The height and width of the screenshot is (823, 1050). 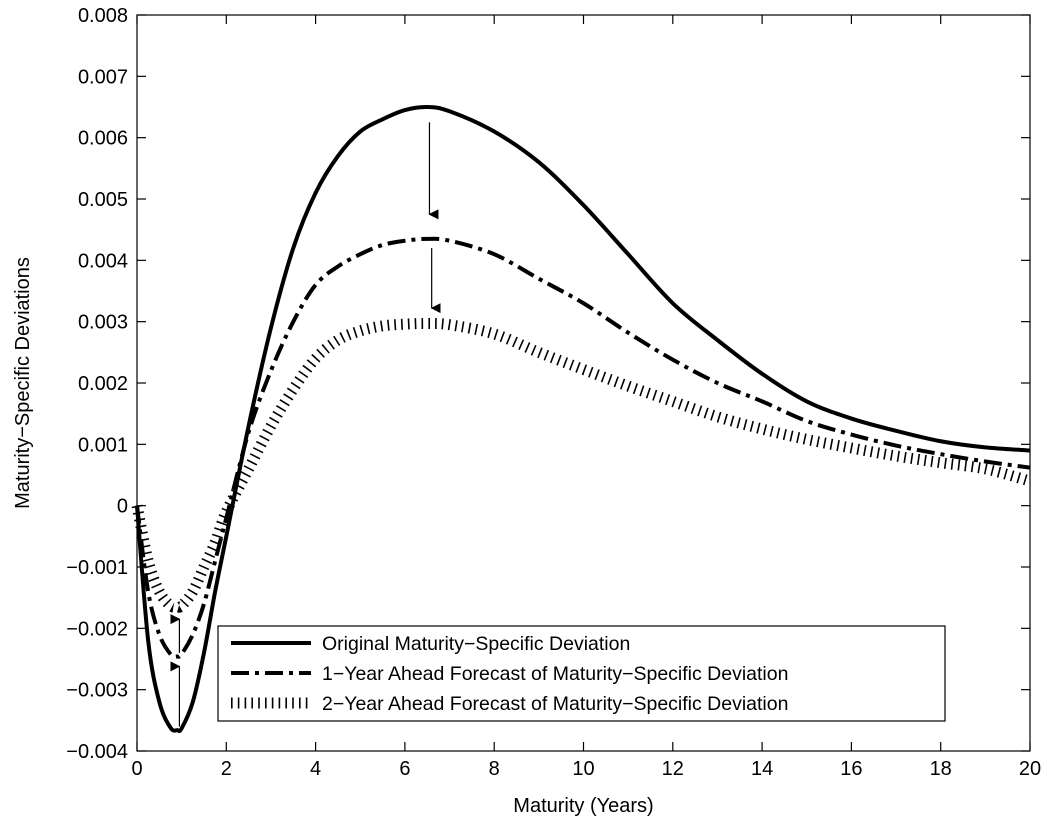 I want to click on x-tick-label: 4, so click(x=315, y=769).